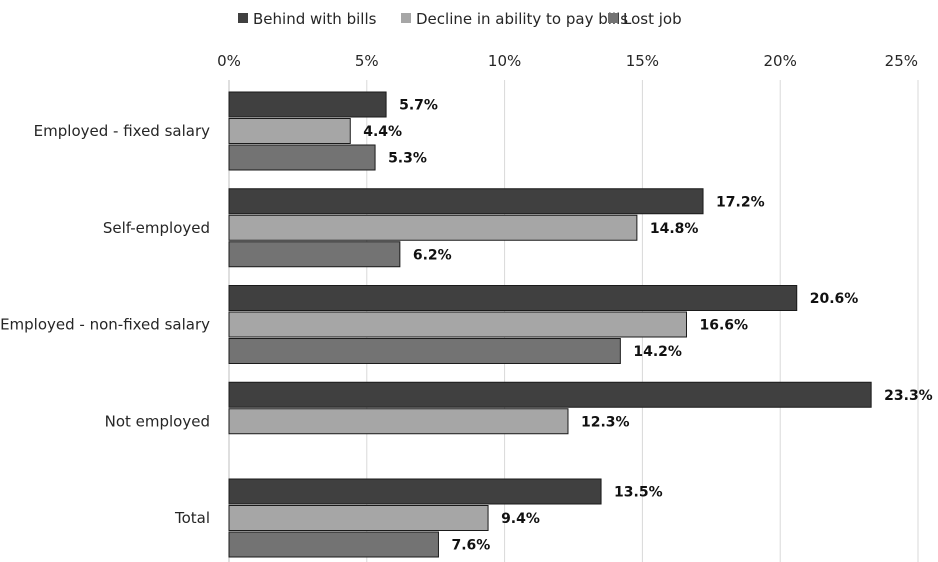 The height and width of the screenshot is (562, 938). I want to click on data-label: 16.6%, so click(723, 326).